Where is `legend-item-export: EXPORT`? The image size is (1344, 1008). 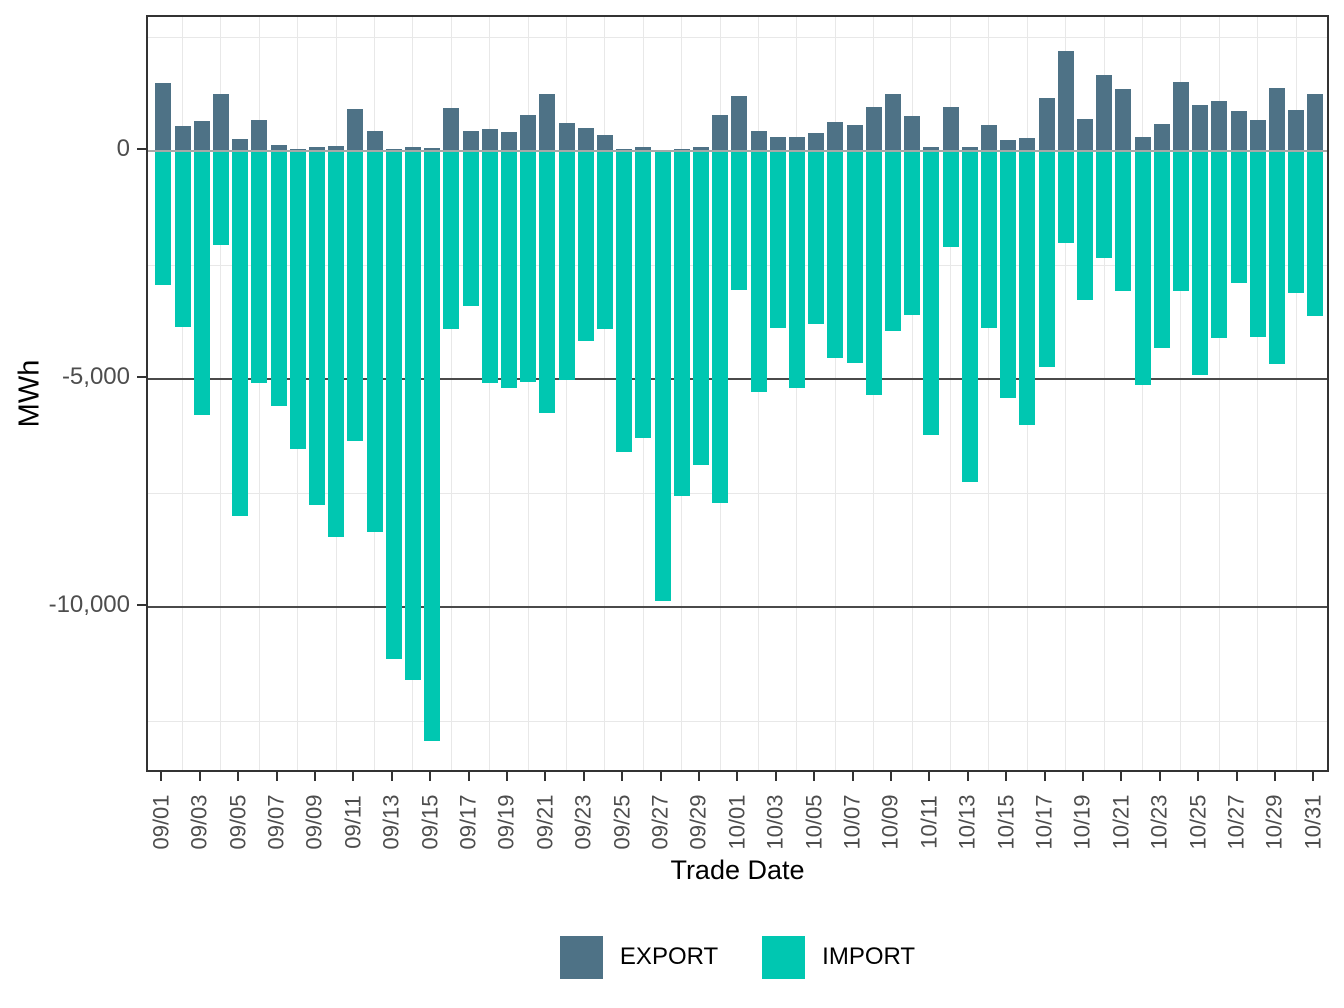
legend-item-export: EXPORT is located at coordinates (639, 957).